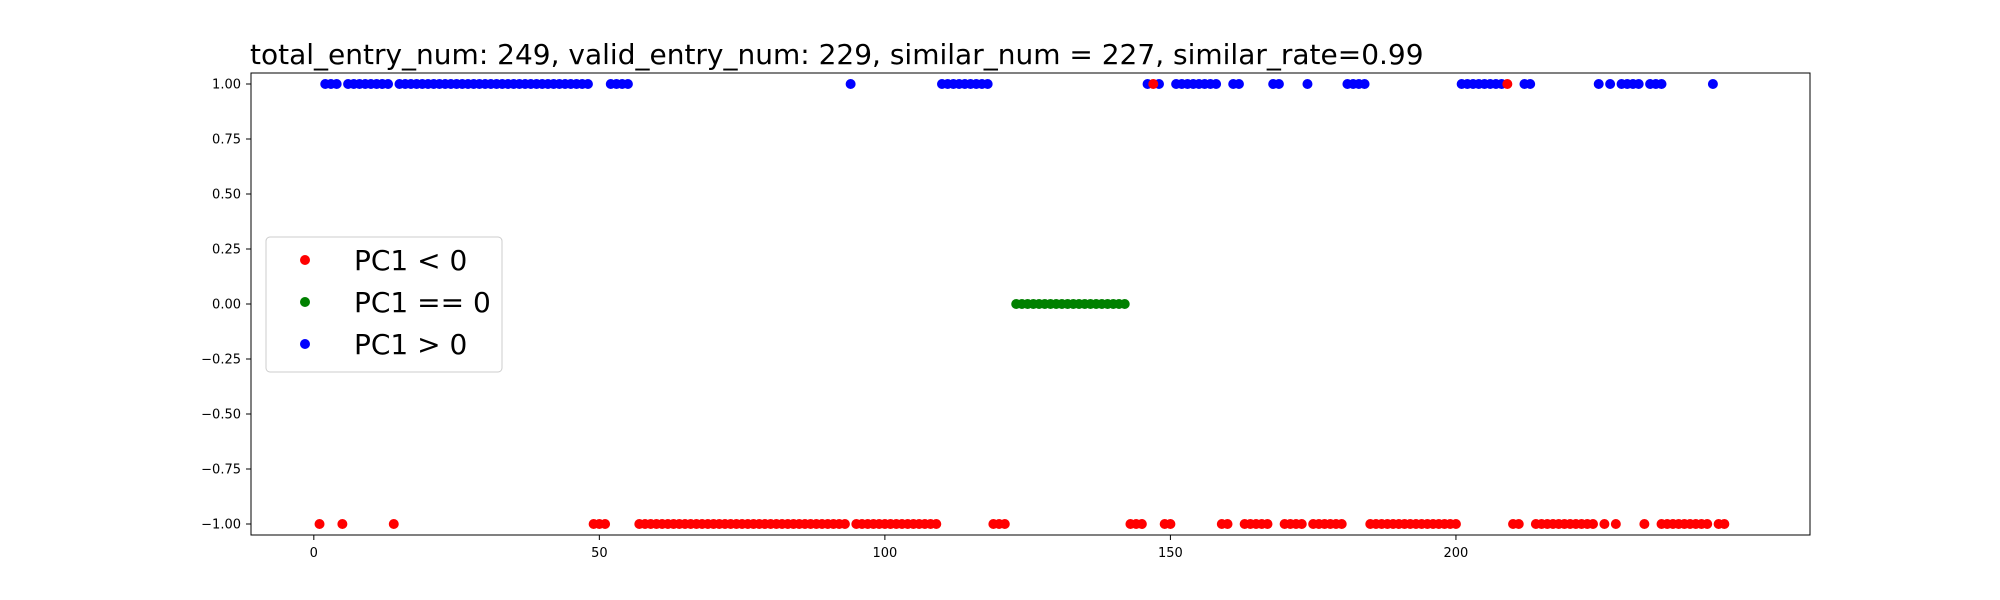 The image size is (2000, 600). I want to click on y-tick-label: −1.00, so click(221, 525).